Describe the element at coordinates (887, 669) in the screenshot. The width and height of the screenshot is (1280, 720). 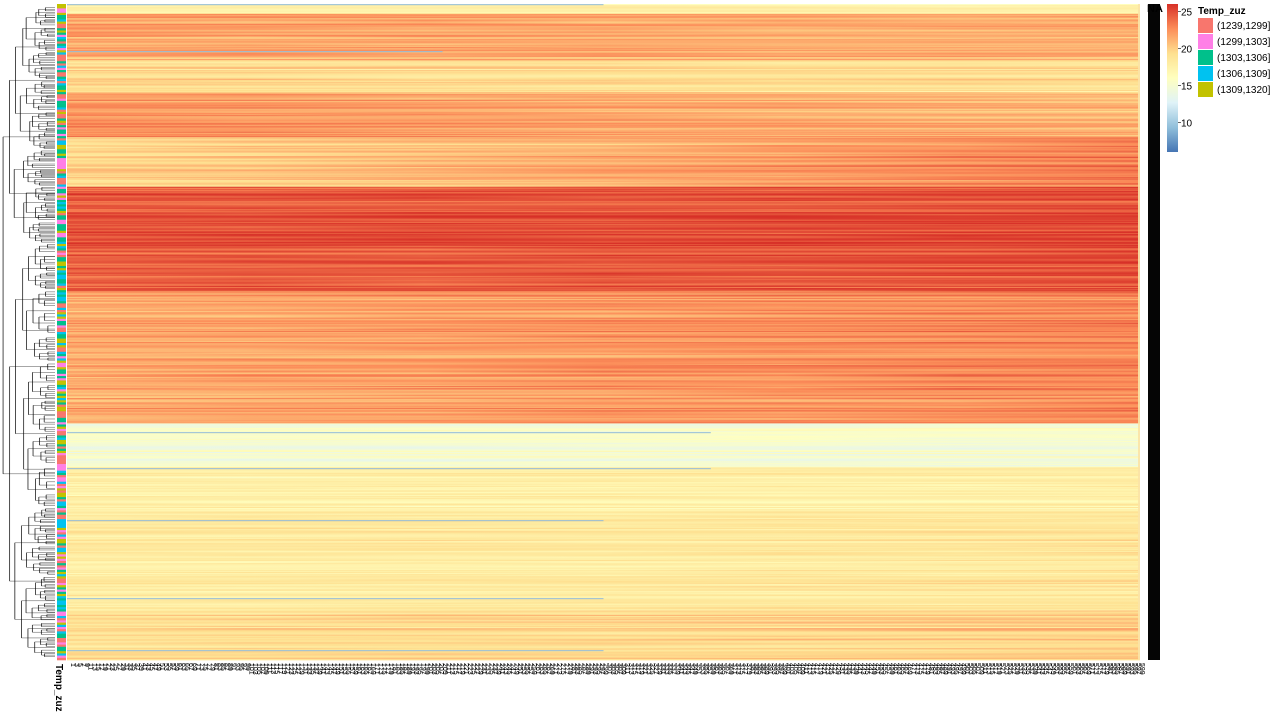
I see `column-label: 457` at that location.